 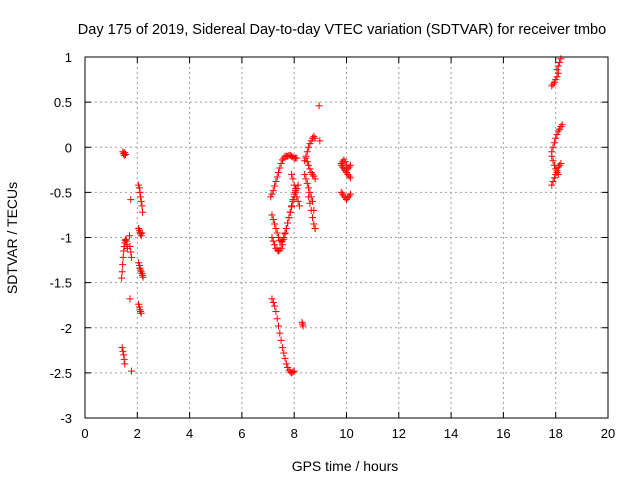 I want to click on y-tick-label: 0, so click(x=68, y=147).